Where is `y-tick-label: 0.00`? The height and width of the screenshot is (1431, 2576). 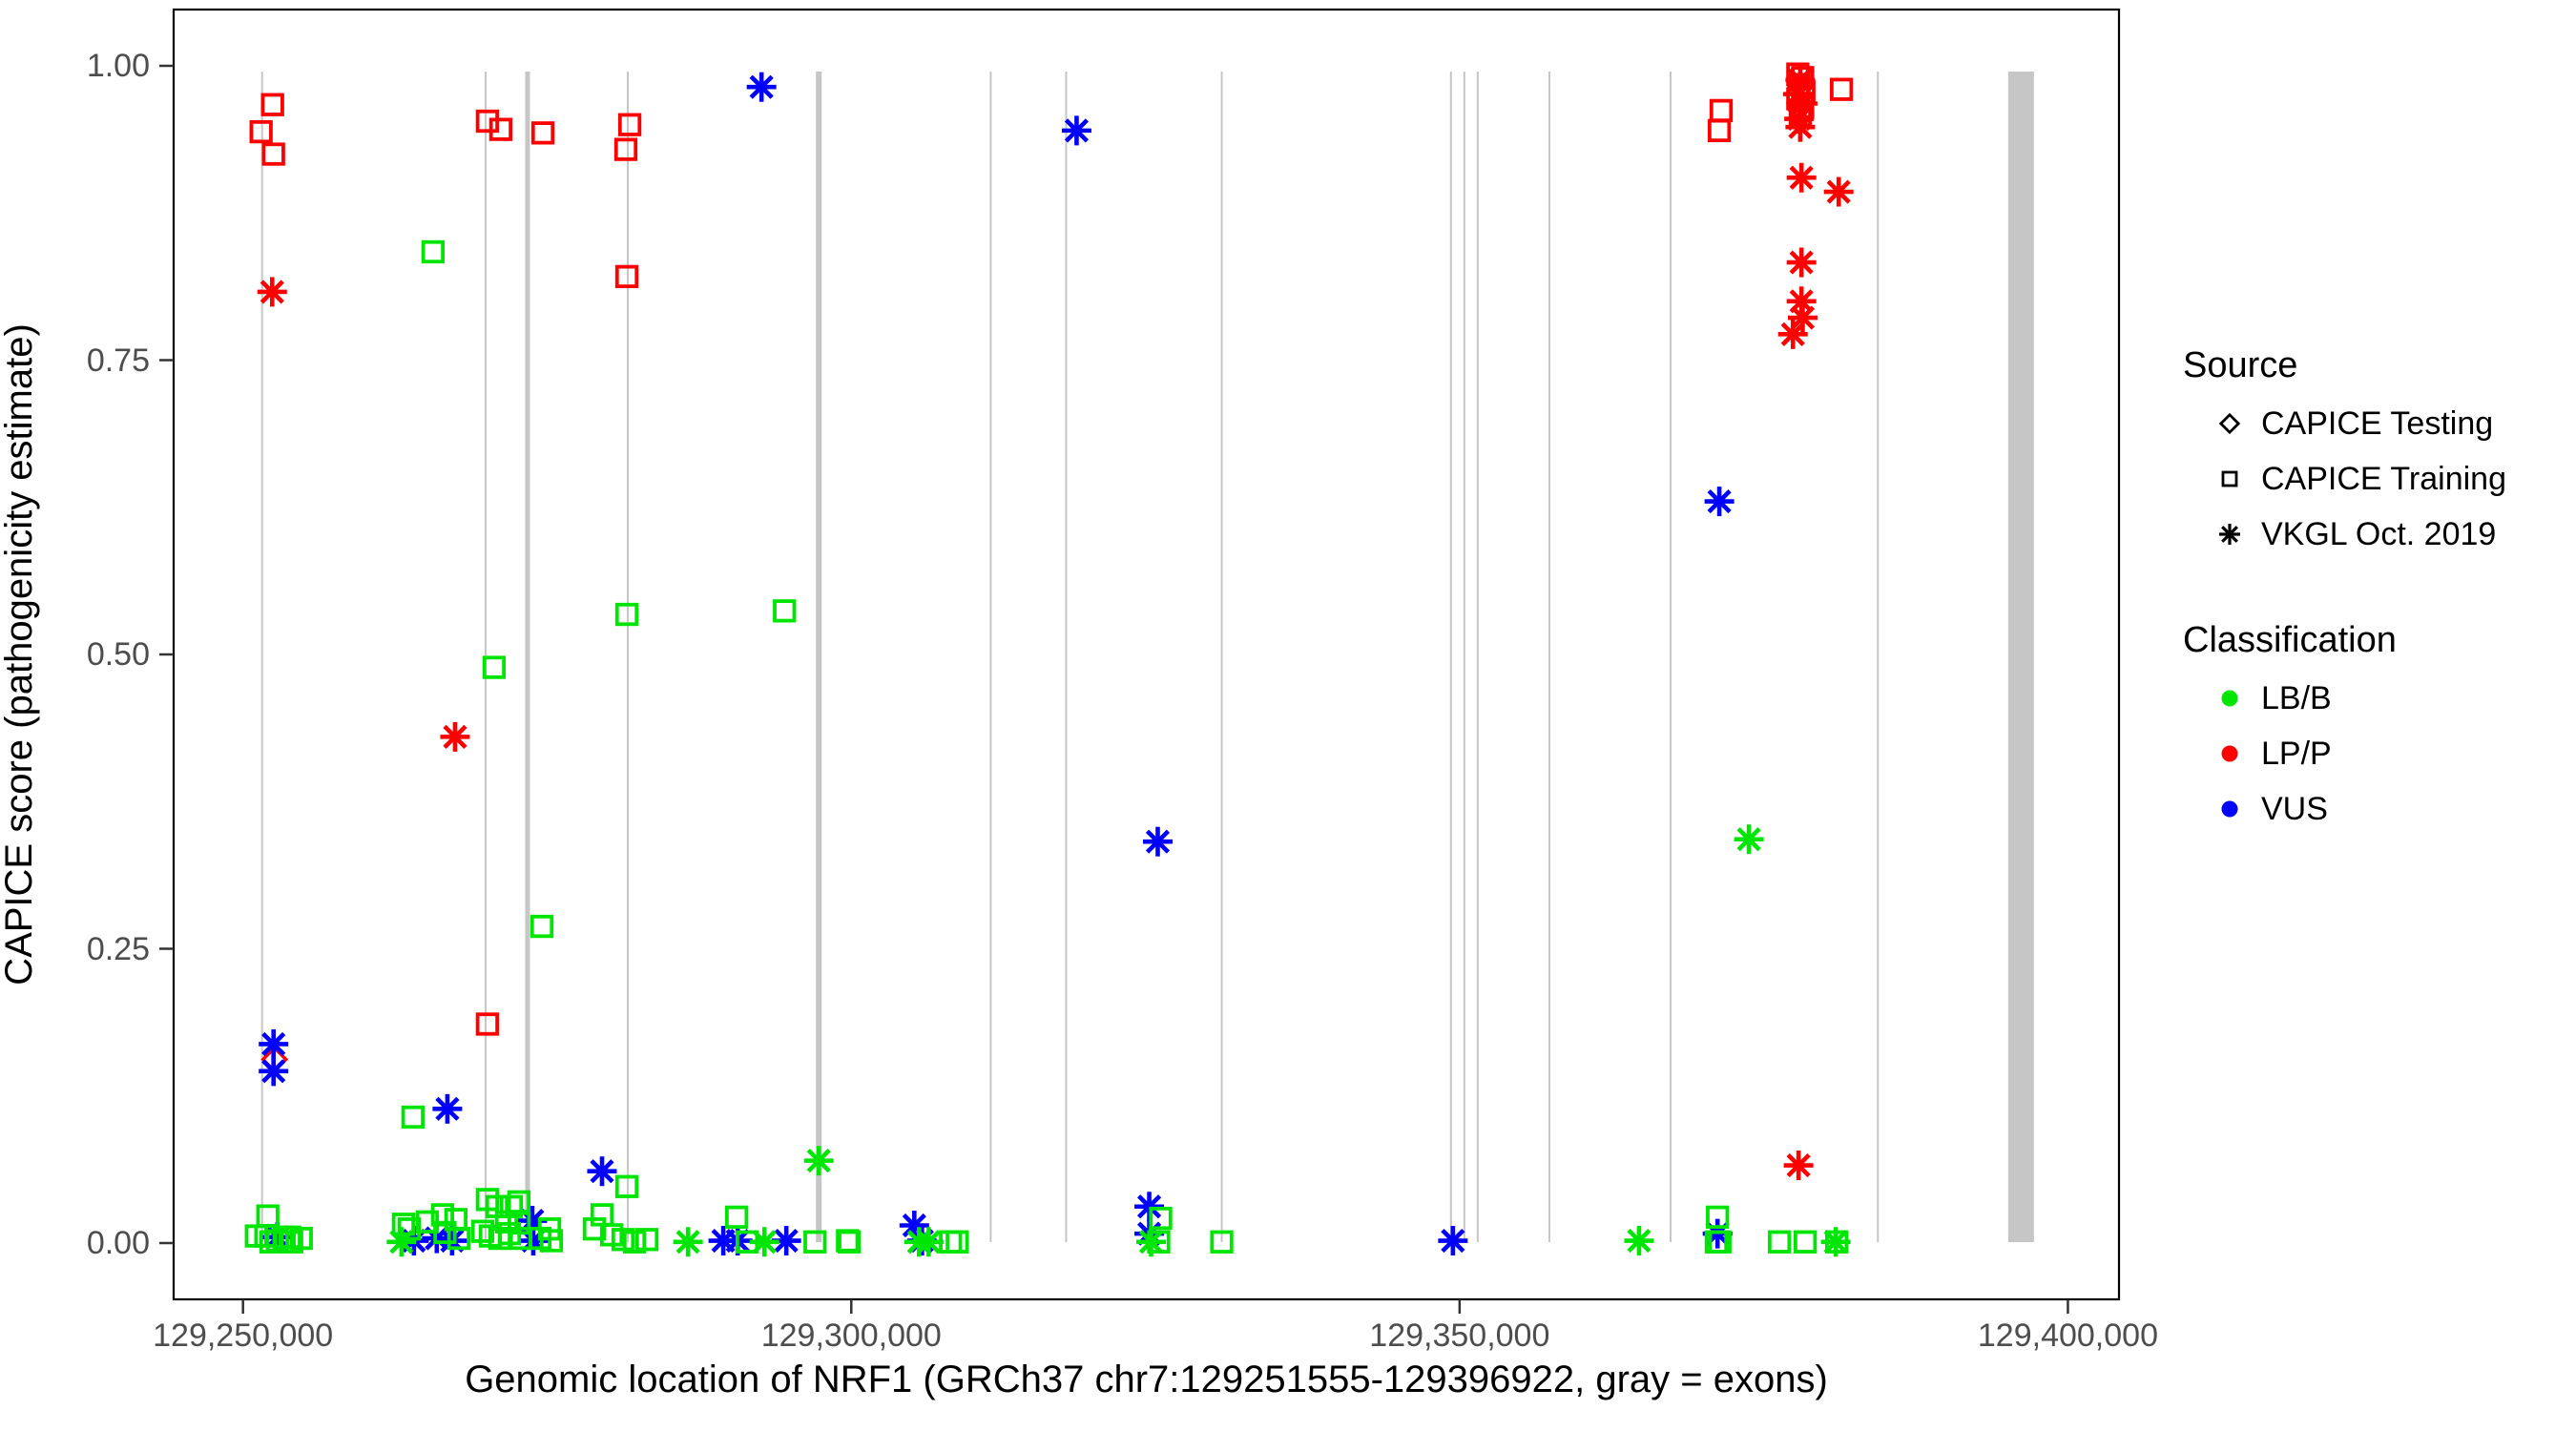 y-tick-label: 0.00 is located at coordinates (118, 1243).